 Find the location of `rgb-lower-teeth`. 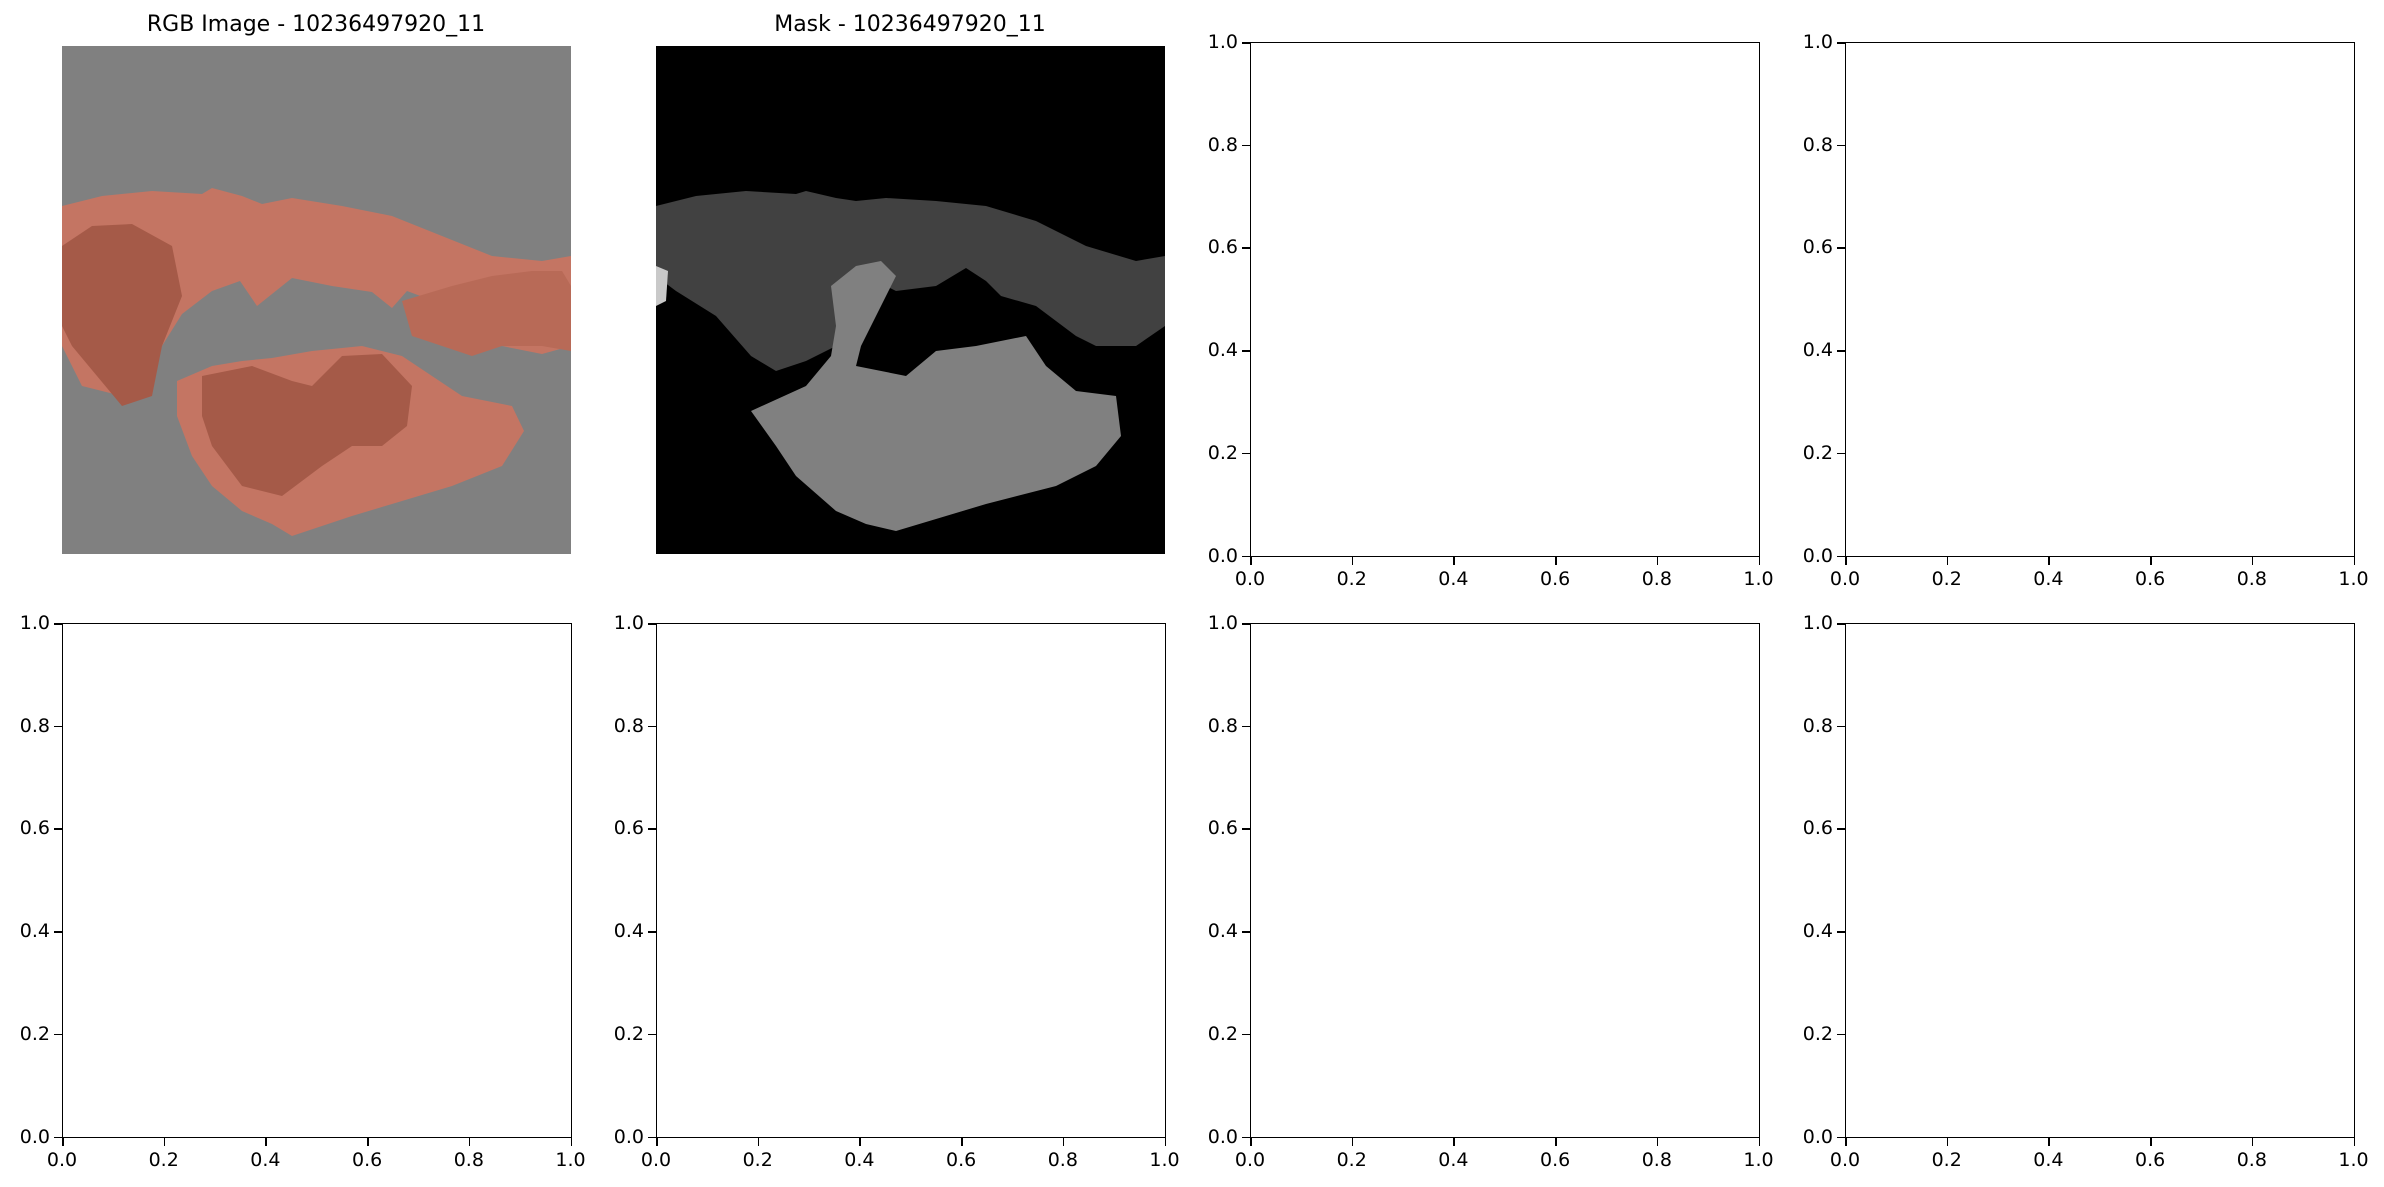

rgb-lower-teeth is located at coordinates (307, 425).